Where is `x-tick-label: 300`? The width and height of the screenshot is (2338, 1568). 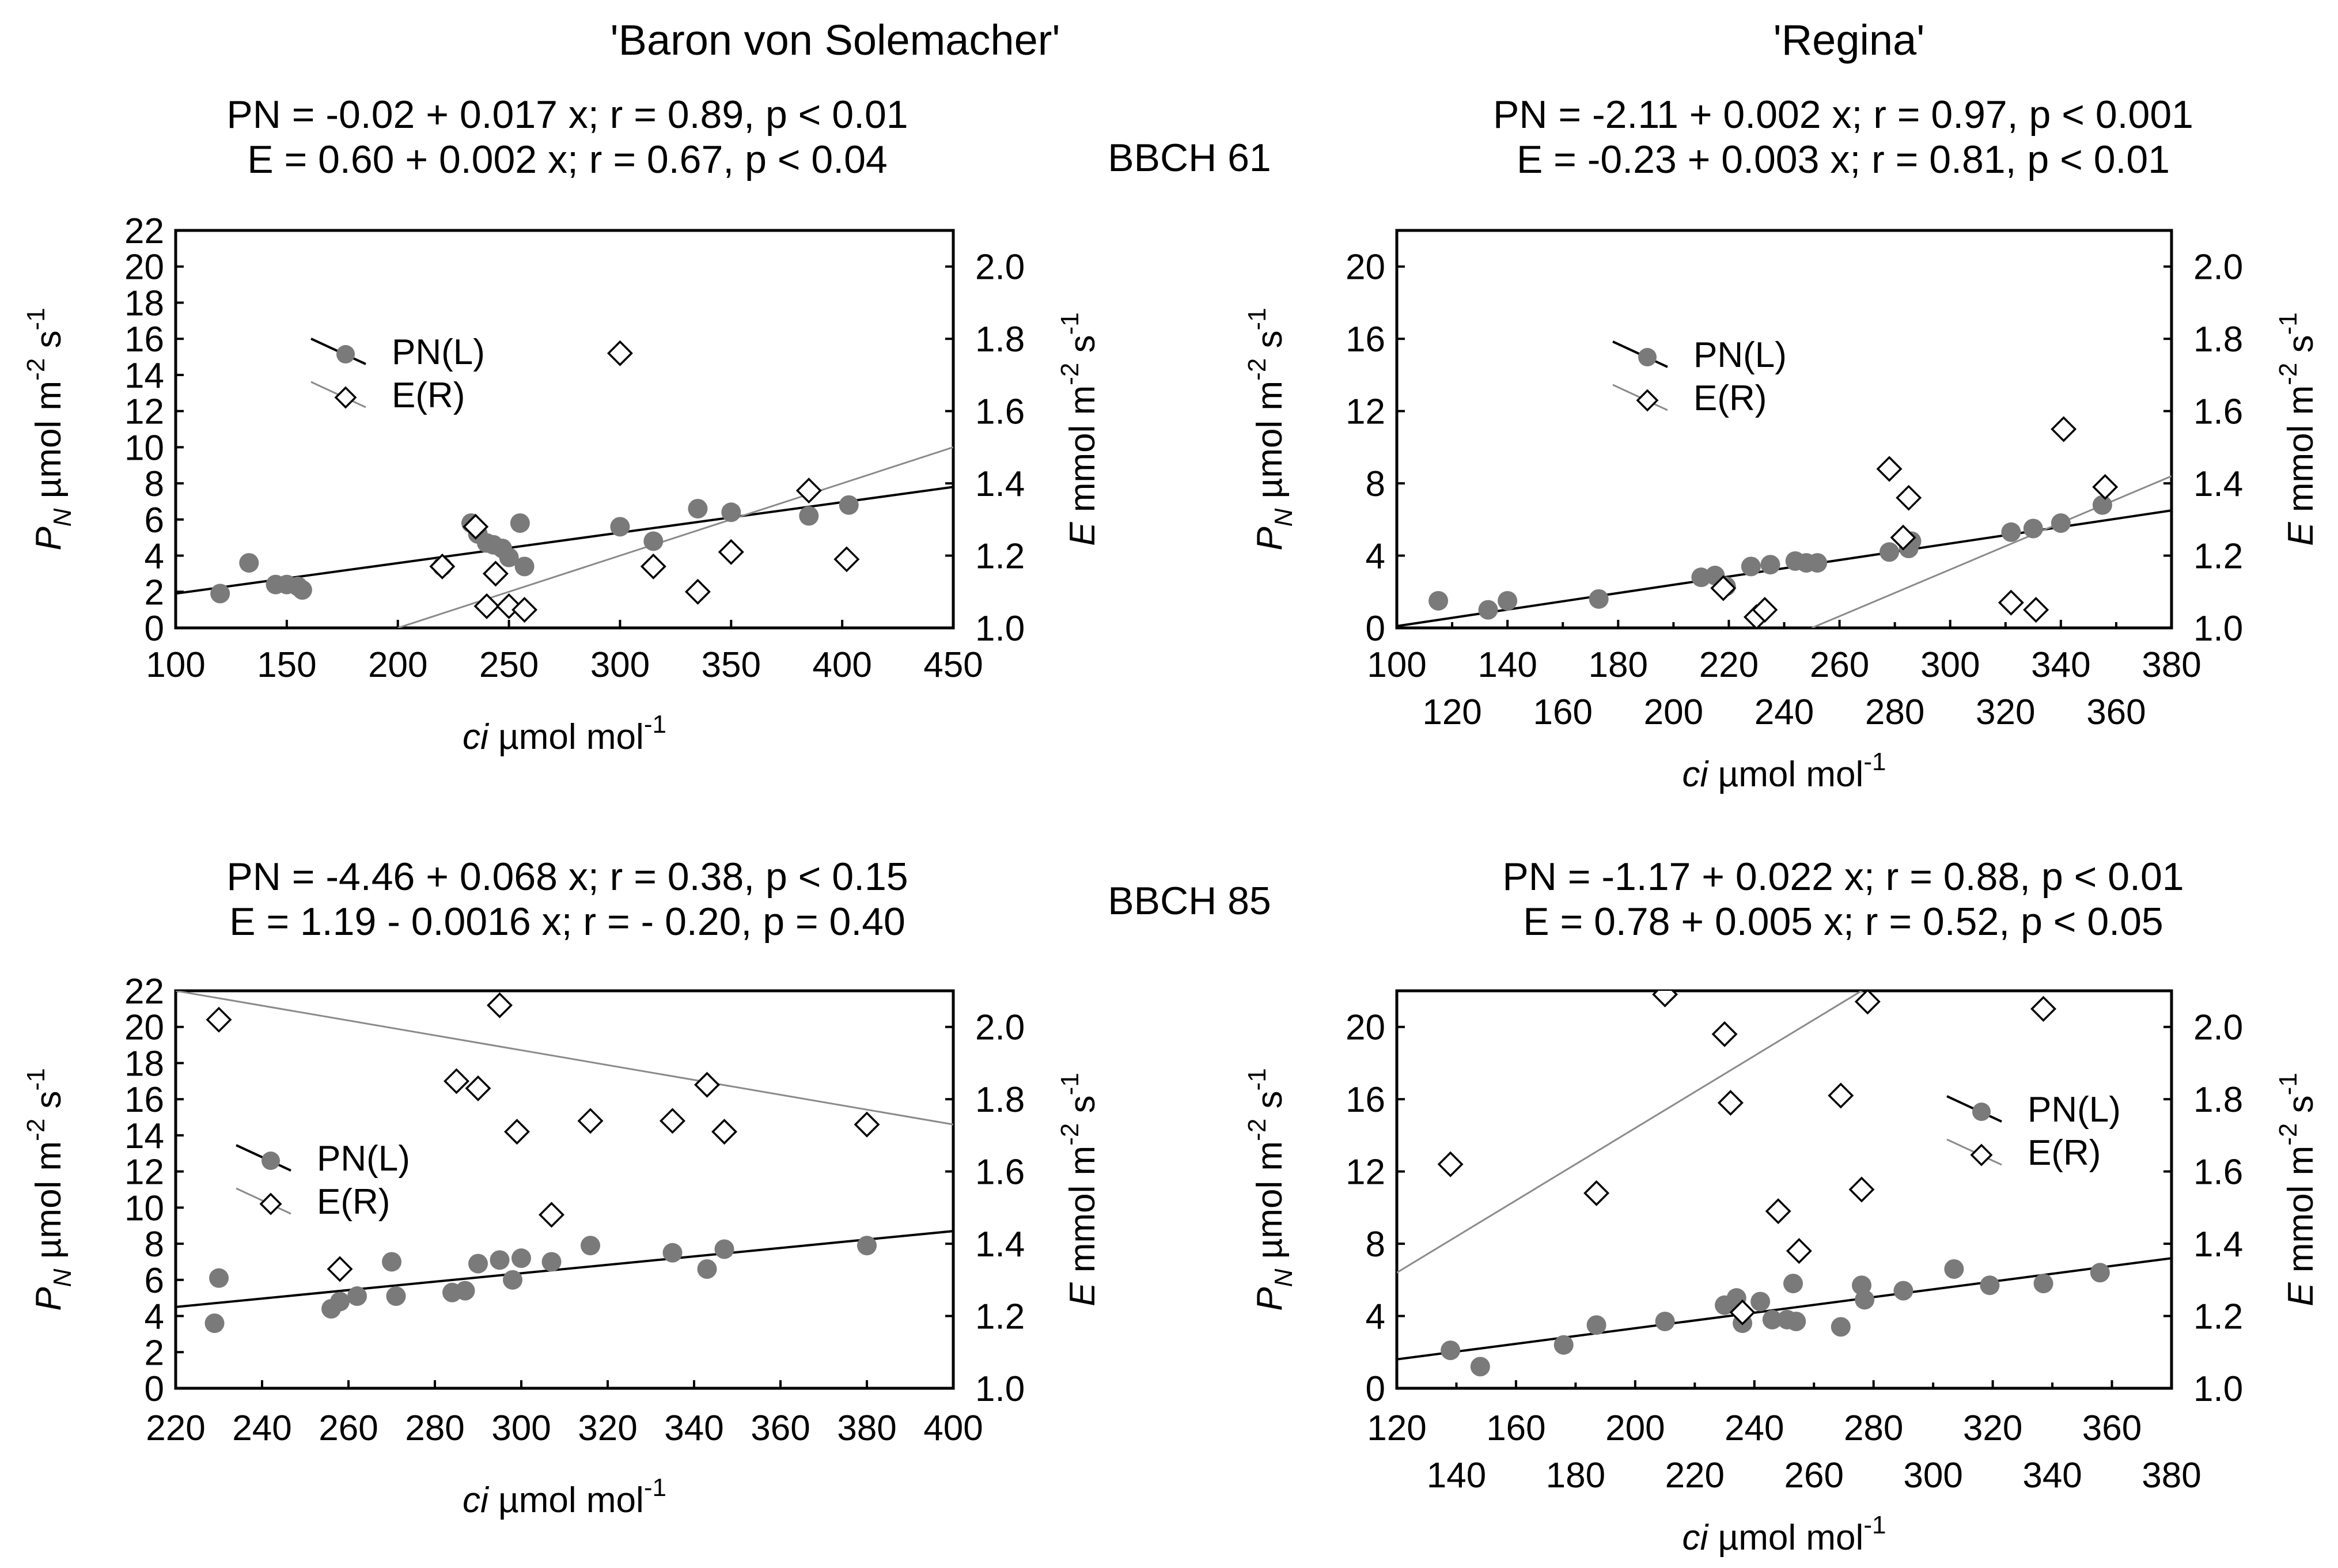 x-tick-label: 300 is located at coordinates (521, 1428).